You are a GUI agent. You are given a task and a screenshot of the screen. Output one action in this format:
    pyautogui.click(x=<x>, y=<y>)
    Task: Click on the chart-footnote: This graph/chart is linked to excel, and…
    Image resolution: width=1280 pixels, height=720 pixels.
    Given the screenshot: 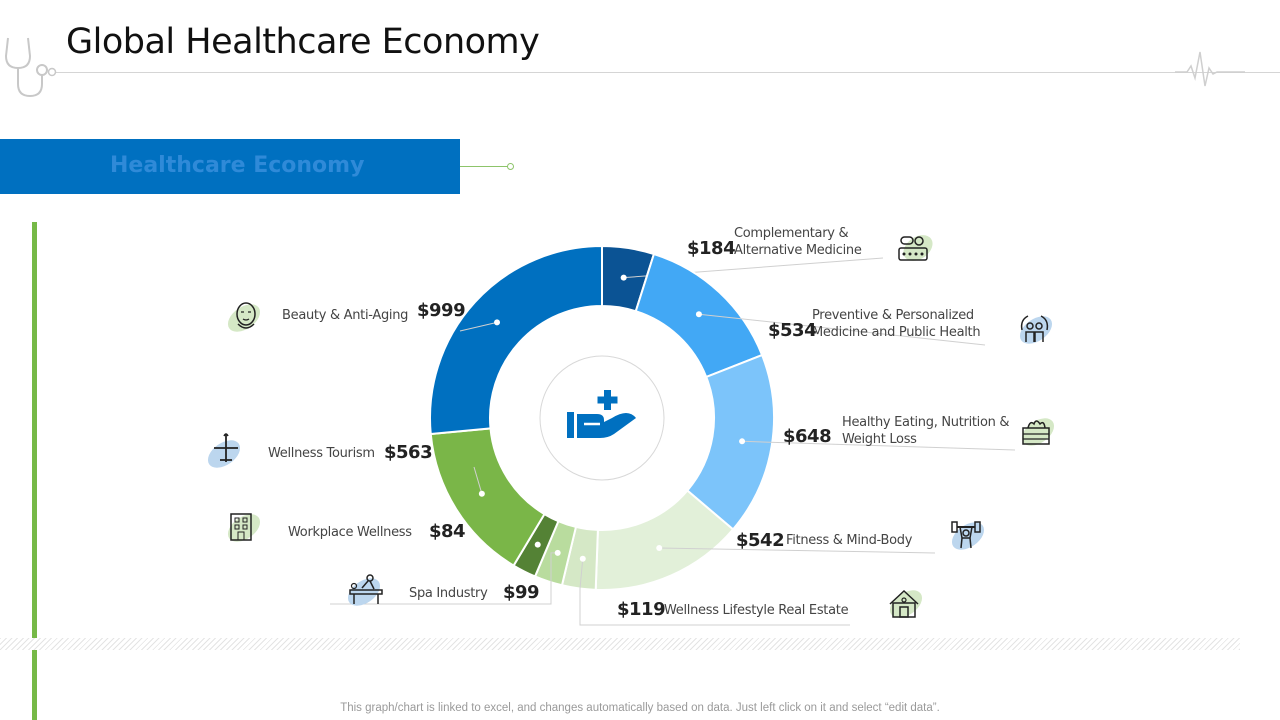 What is the action you would take?
    pyautogui.click(x=640, y=708)
    